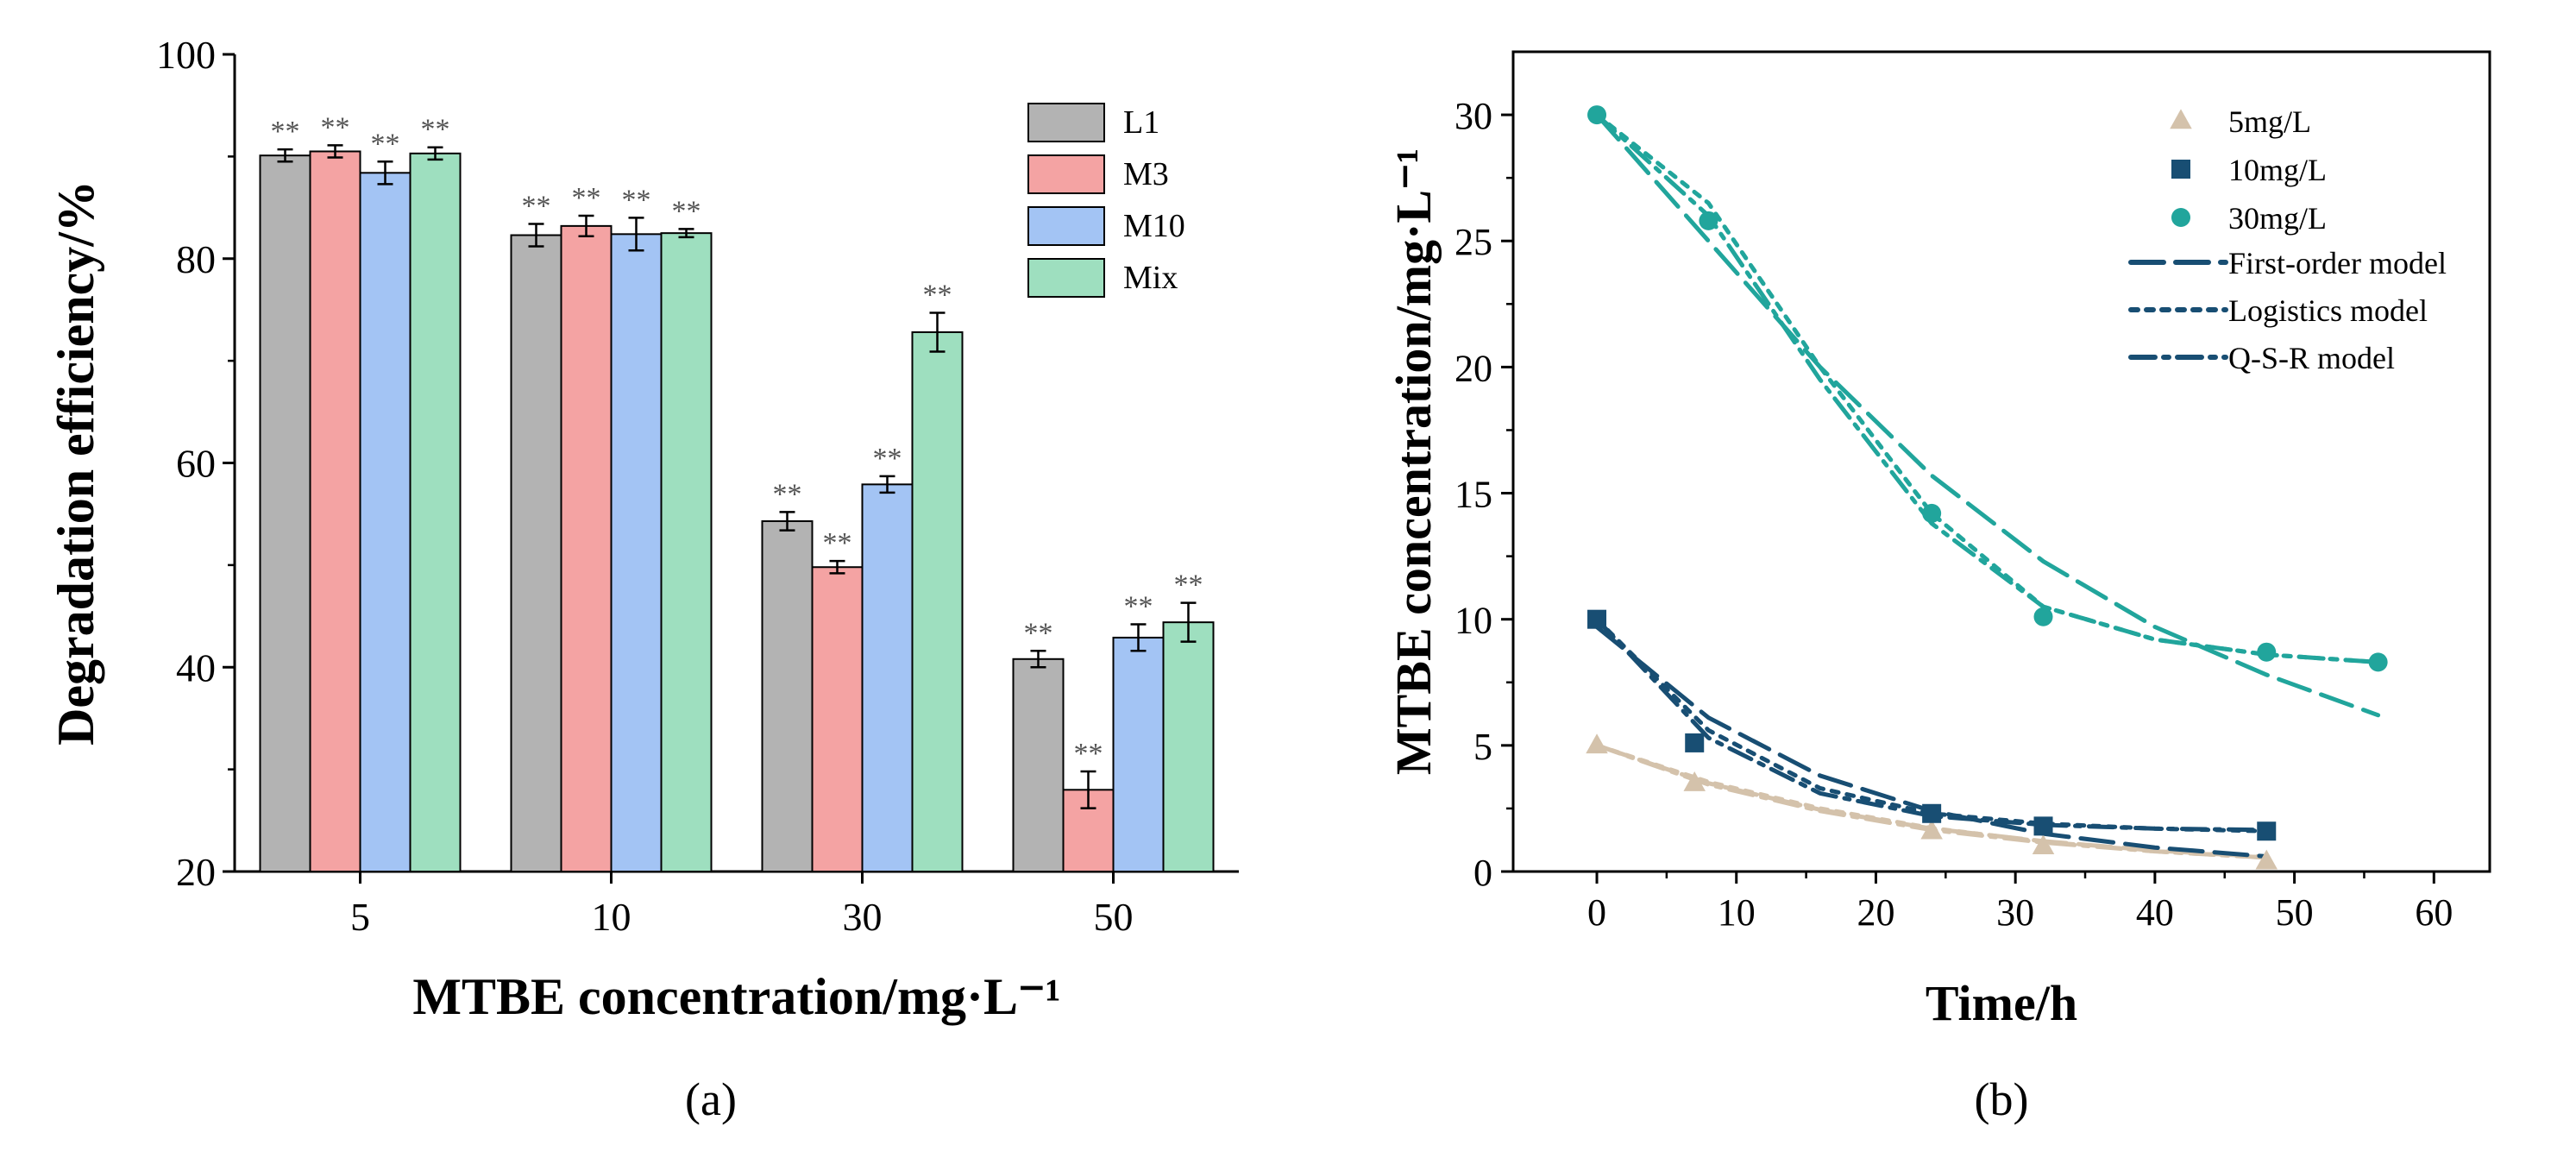  What do you see at coordinates (196, 464) in the screenshot?
I see `y-tick-label: 60` at bounding box center [196, 464].